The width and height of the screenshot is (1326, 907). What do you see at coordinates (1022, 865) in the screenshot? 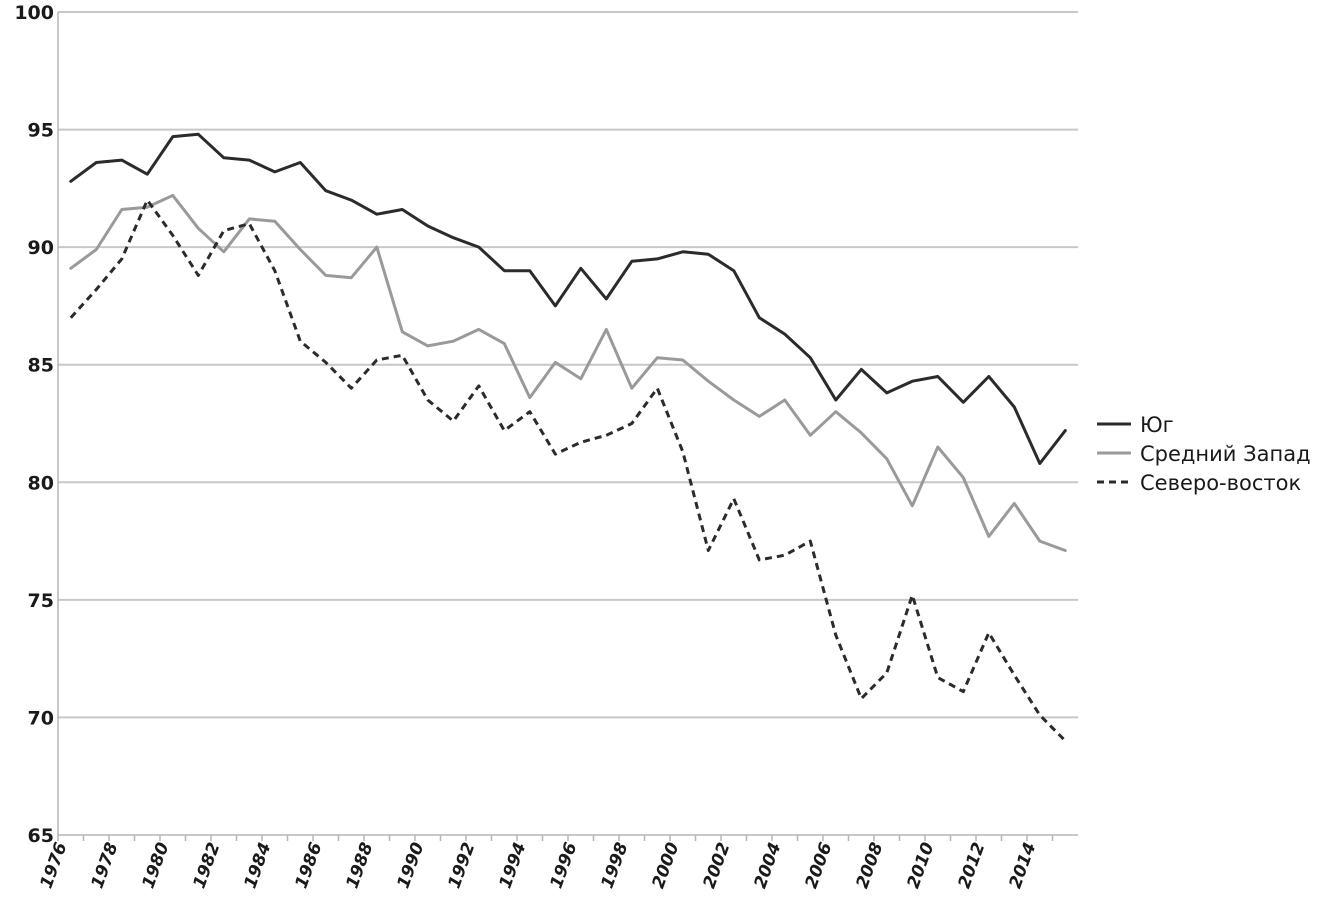
I see `x-tick-label-2014: 2014` at bounding box center [1022, 865].